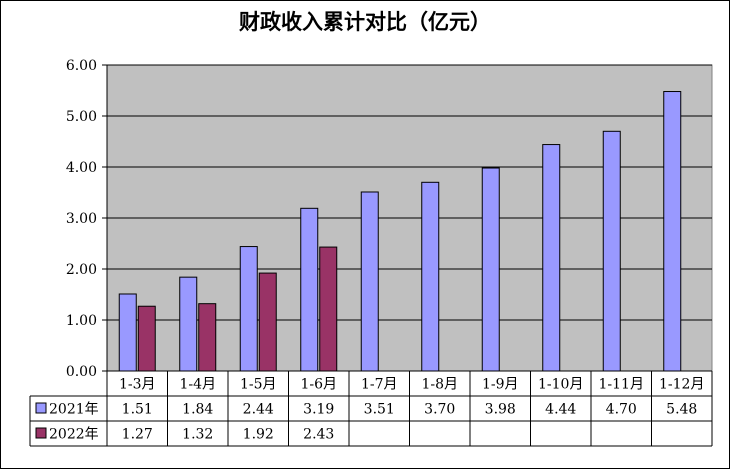  What do you see at coordinates (137, 435) in the screenshot?
I see `data-label: 1.27` at bounding box center [137, 435].